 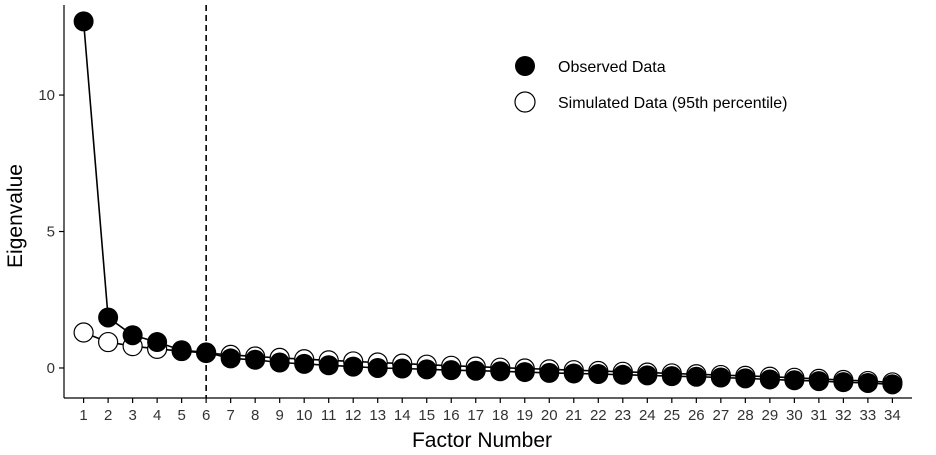 What do you see at coordinates (426, 415) in the screenshot?
I see `x-tick-label: 15` at bounding box center [426, 415].